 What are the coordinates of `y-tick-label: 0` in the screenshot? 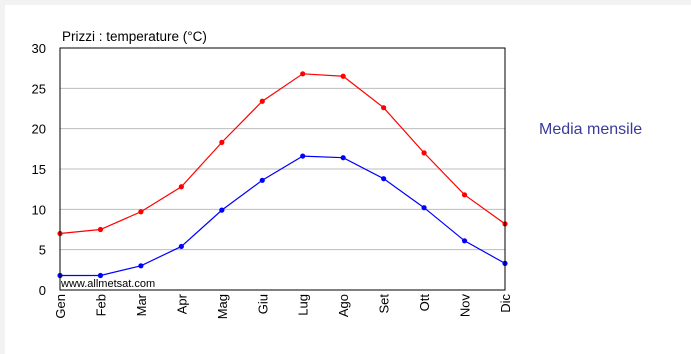 It's located at (42, 290).